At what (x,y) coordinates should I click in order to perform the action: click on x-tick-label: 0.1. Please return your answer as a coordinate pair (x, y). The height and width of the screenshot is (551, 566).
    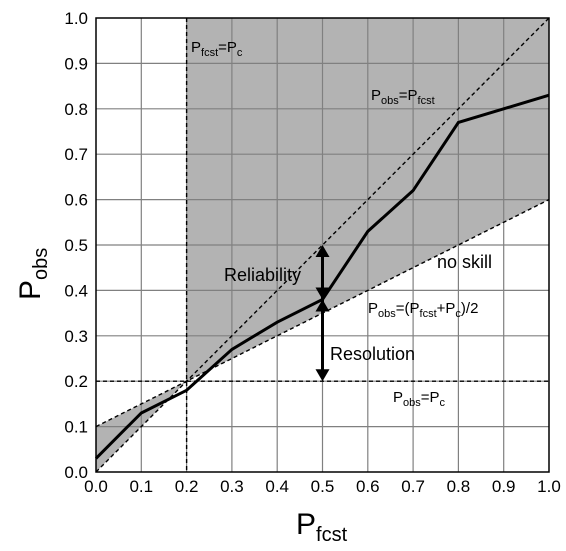
    Looking at the image, I should click on (141, 486).